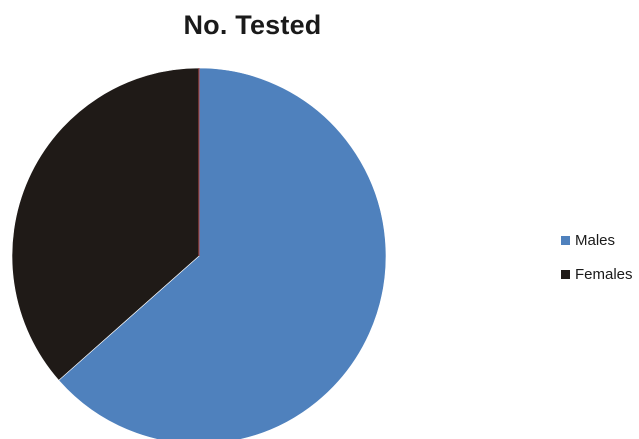 The width and height of the screenshot is (639, 439). What do you see at coordinates (565, 240) in the screenshot?
I see `legend-swatch-males` at bounding box center [565, 240].